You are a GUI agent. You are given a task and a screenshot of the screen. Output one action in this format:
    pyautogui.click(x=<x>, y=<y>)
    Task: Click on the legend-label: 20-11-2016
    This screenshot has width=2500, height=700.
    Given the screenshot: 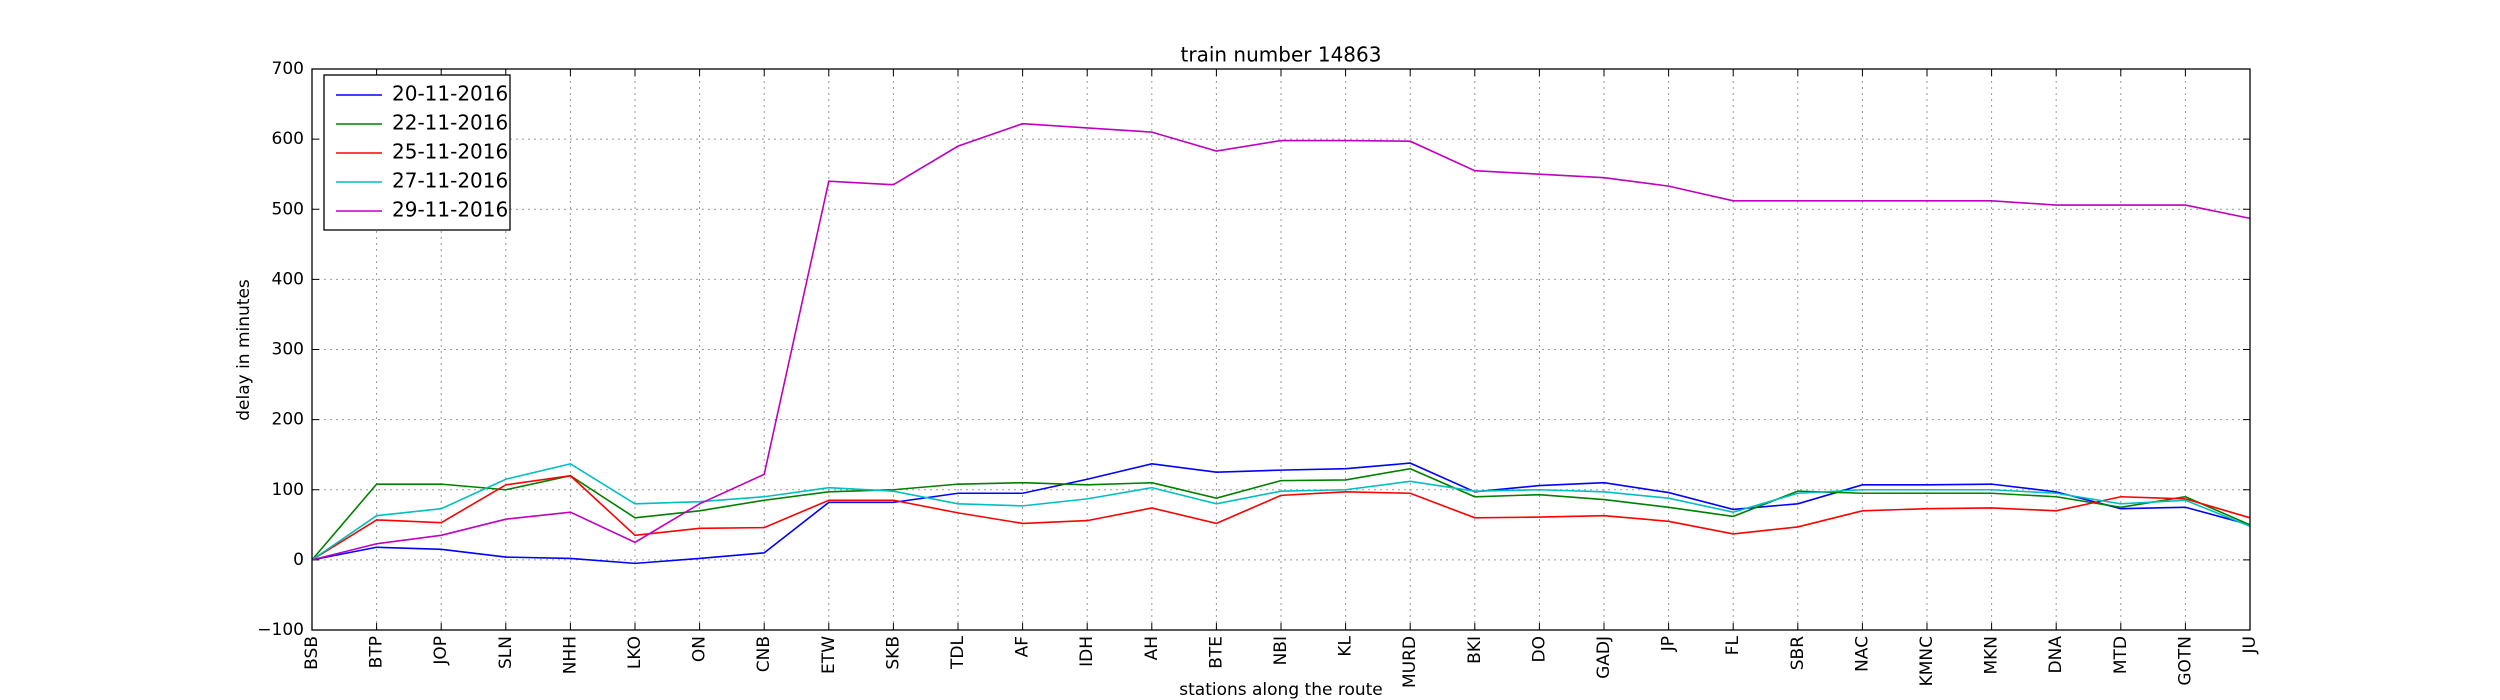 What is the action you would take?
    pyautogui.click(x=450, y=94)
    